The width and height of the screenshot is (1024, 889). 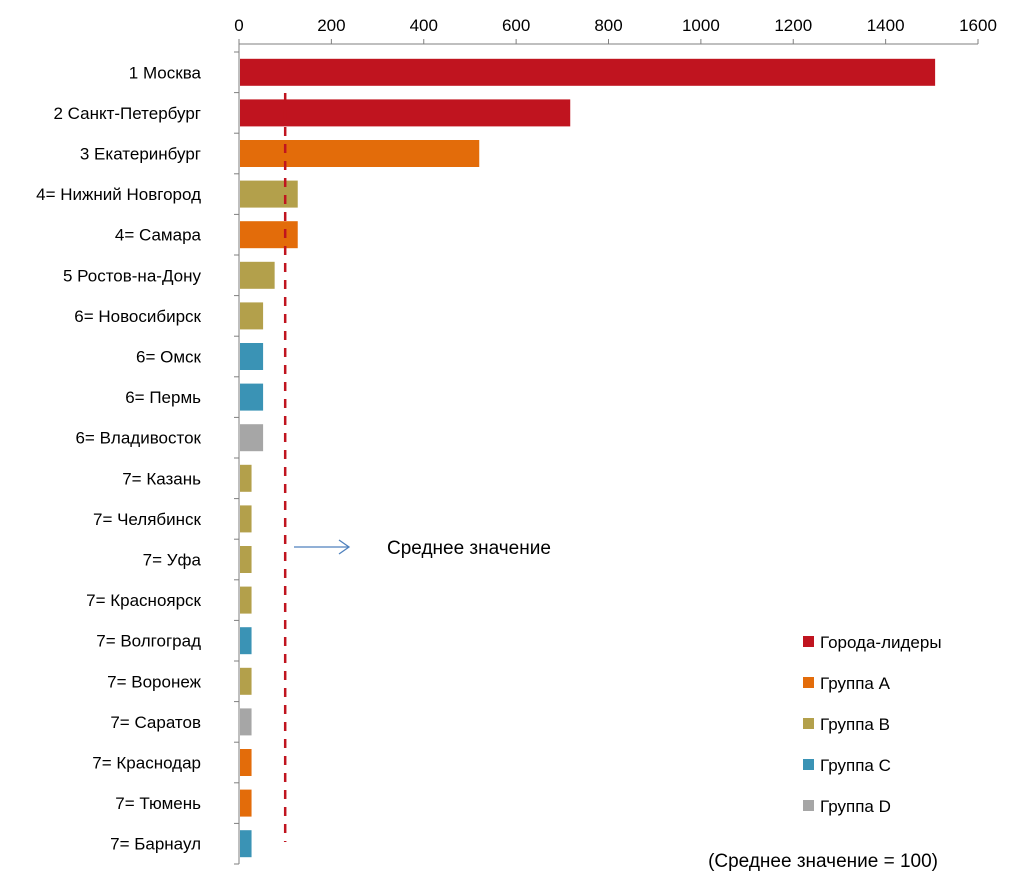 What do you see at coordinates (143, 600) in the screenshot?
I see `category-label: 7= Красноярск` at bounding box center [143, 600].